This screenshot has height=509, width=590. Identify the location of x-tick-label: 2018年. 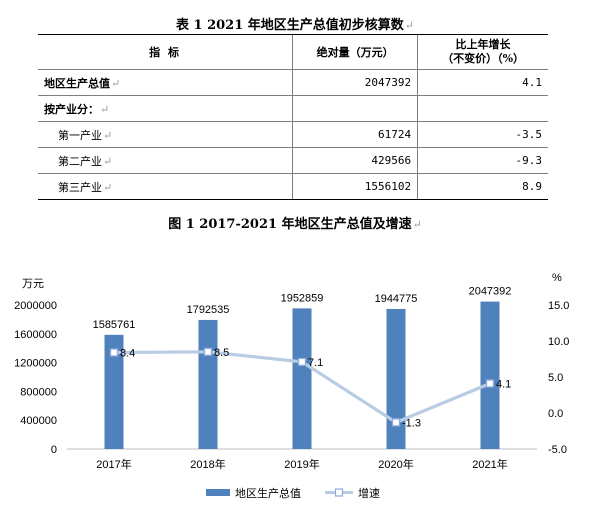
(207, 464).